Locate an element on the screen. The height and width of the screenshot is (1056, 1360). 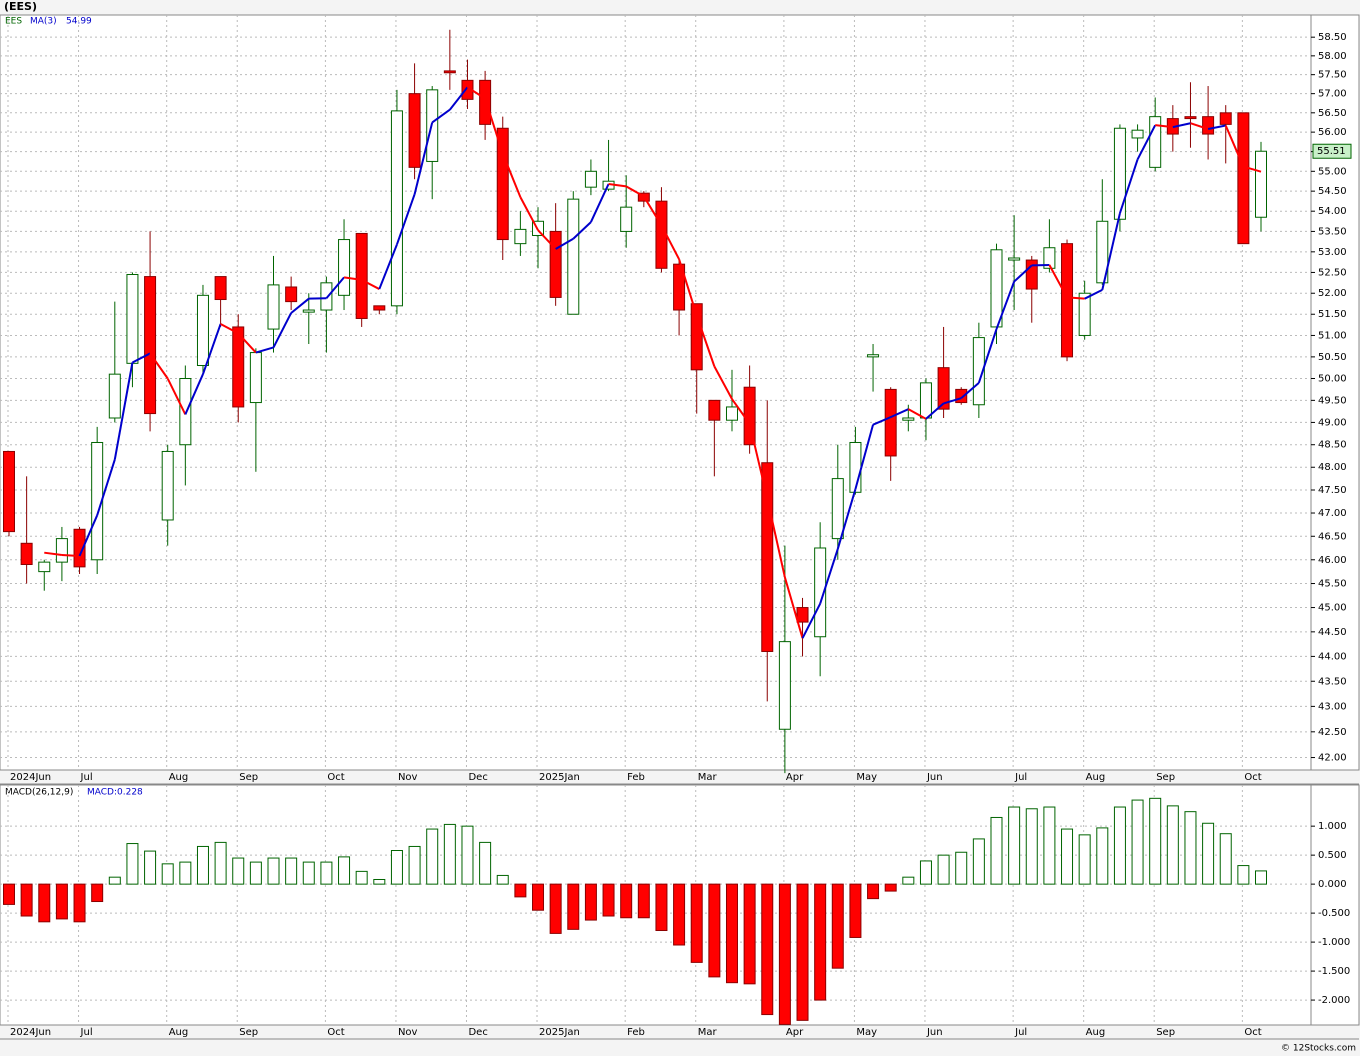
legend-ma: MA(3) is located at coordinates (43, 22).